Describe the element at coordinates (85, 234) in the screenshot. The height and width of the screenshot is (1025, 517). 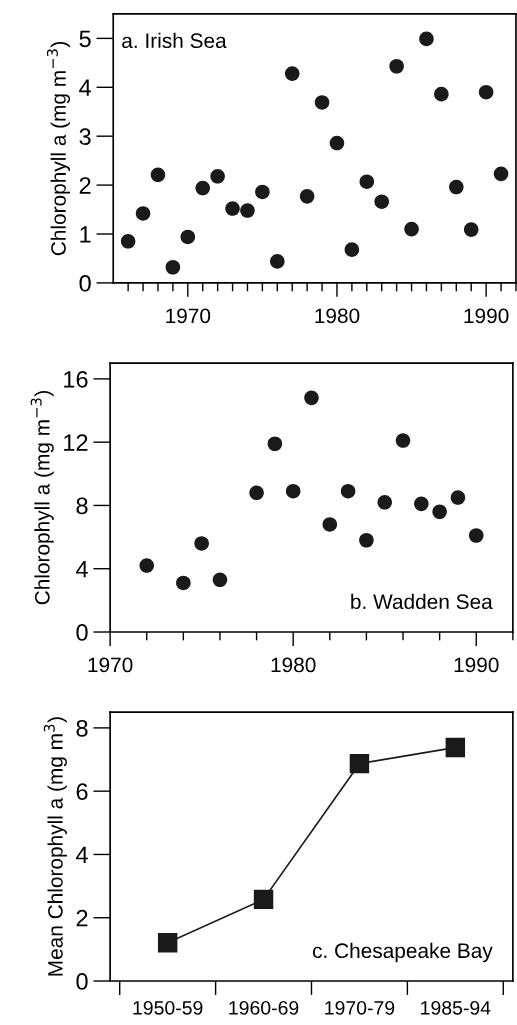
I see `y-tick-label: 1` at that location.